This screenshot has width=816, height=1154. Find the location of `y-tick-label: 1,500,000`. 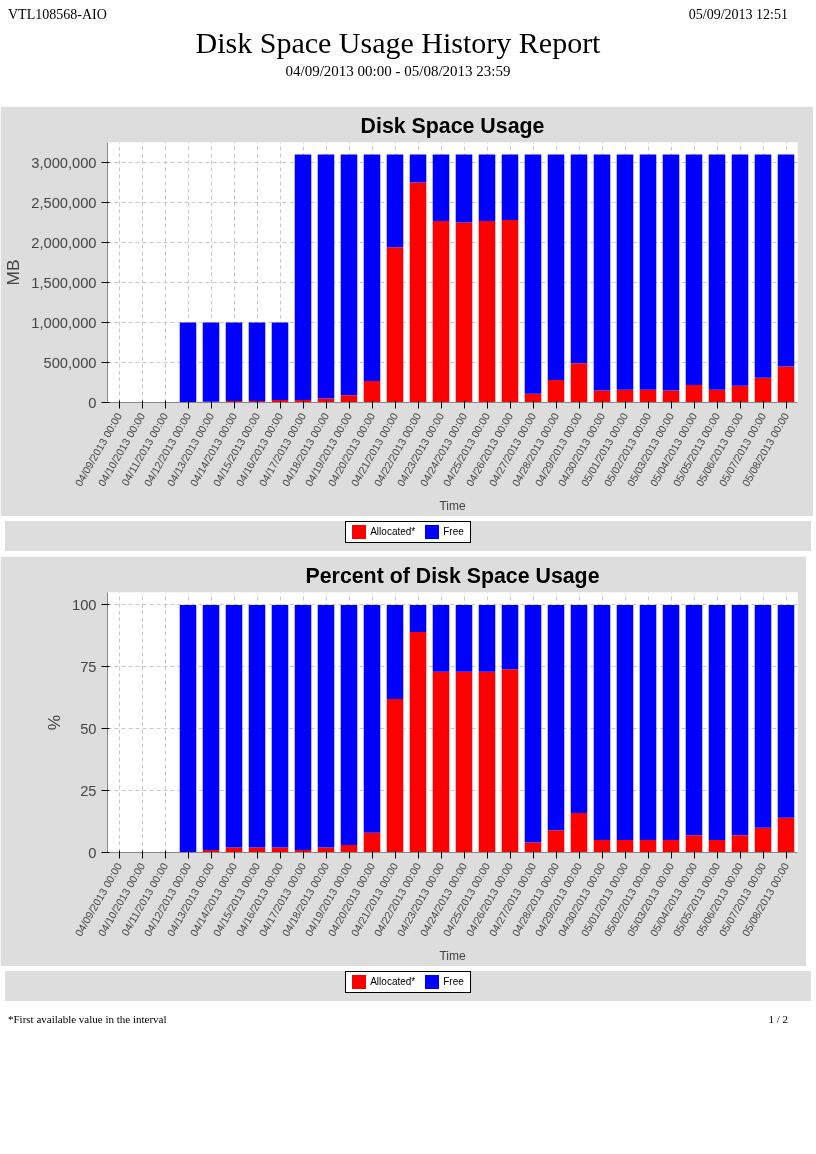

y-tick-label: 1,500,000 is located at coordinates (64, 282).